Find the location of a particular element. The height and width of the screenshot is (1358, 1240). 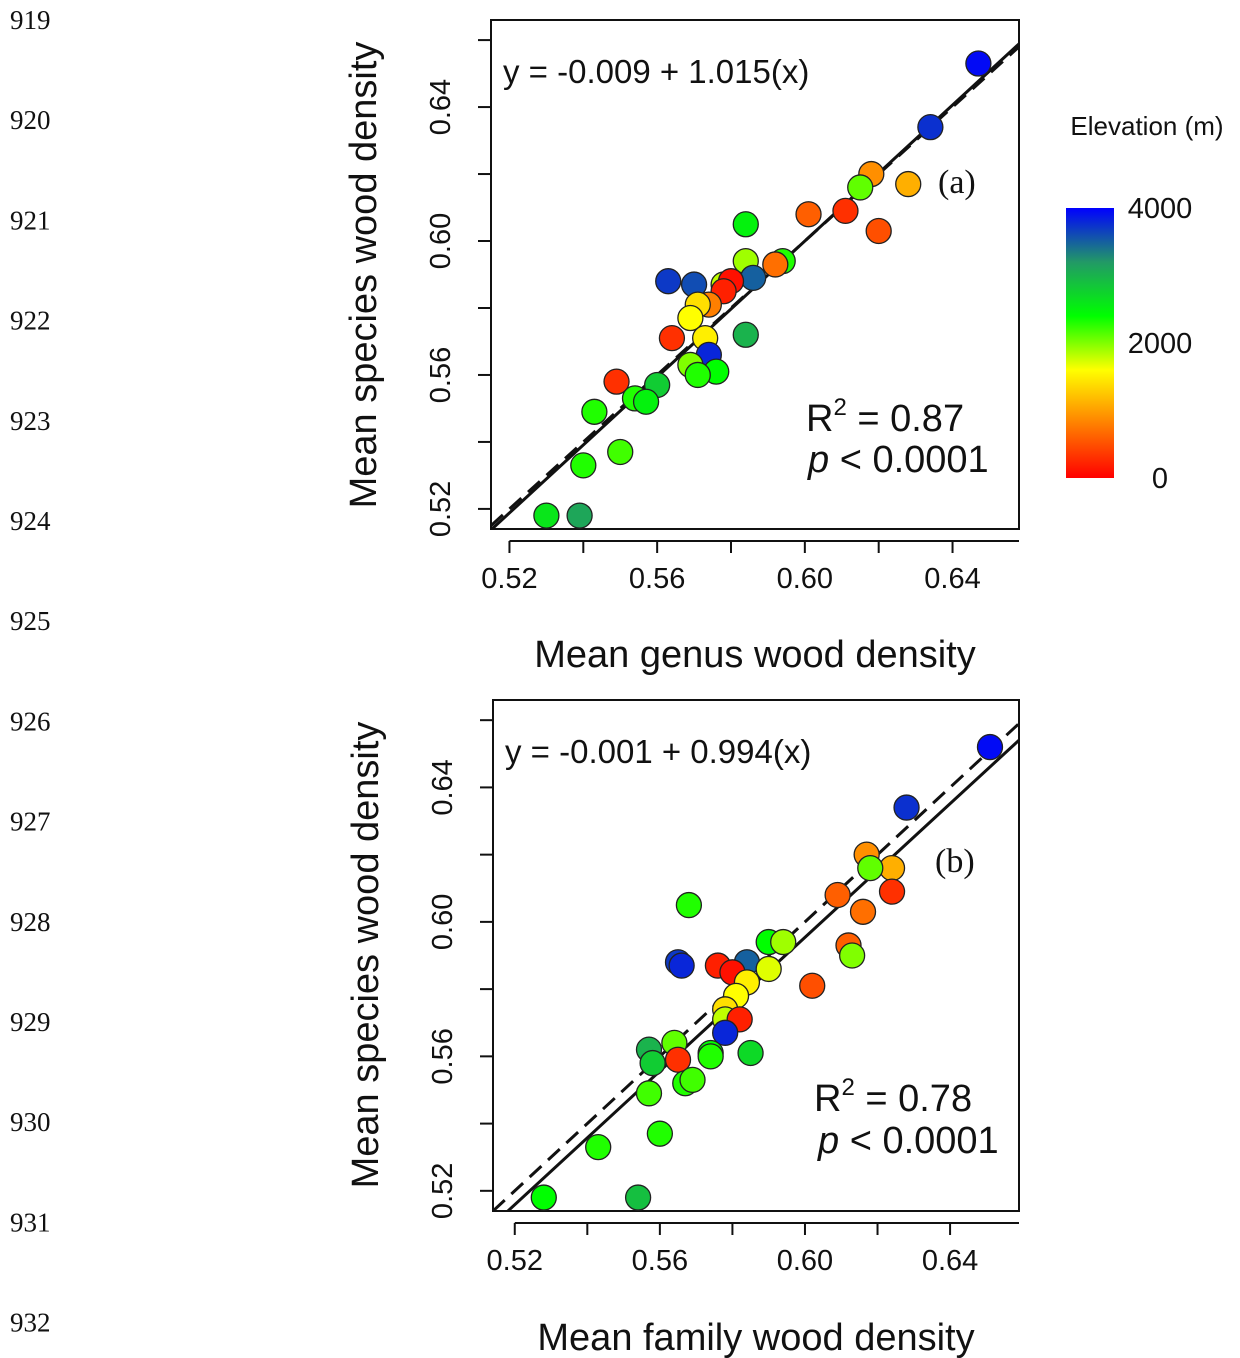

r2-label-b: R2 = 0.78 is located at coordinates (893, 1097).